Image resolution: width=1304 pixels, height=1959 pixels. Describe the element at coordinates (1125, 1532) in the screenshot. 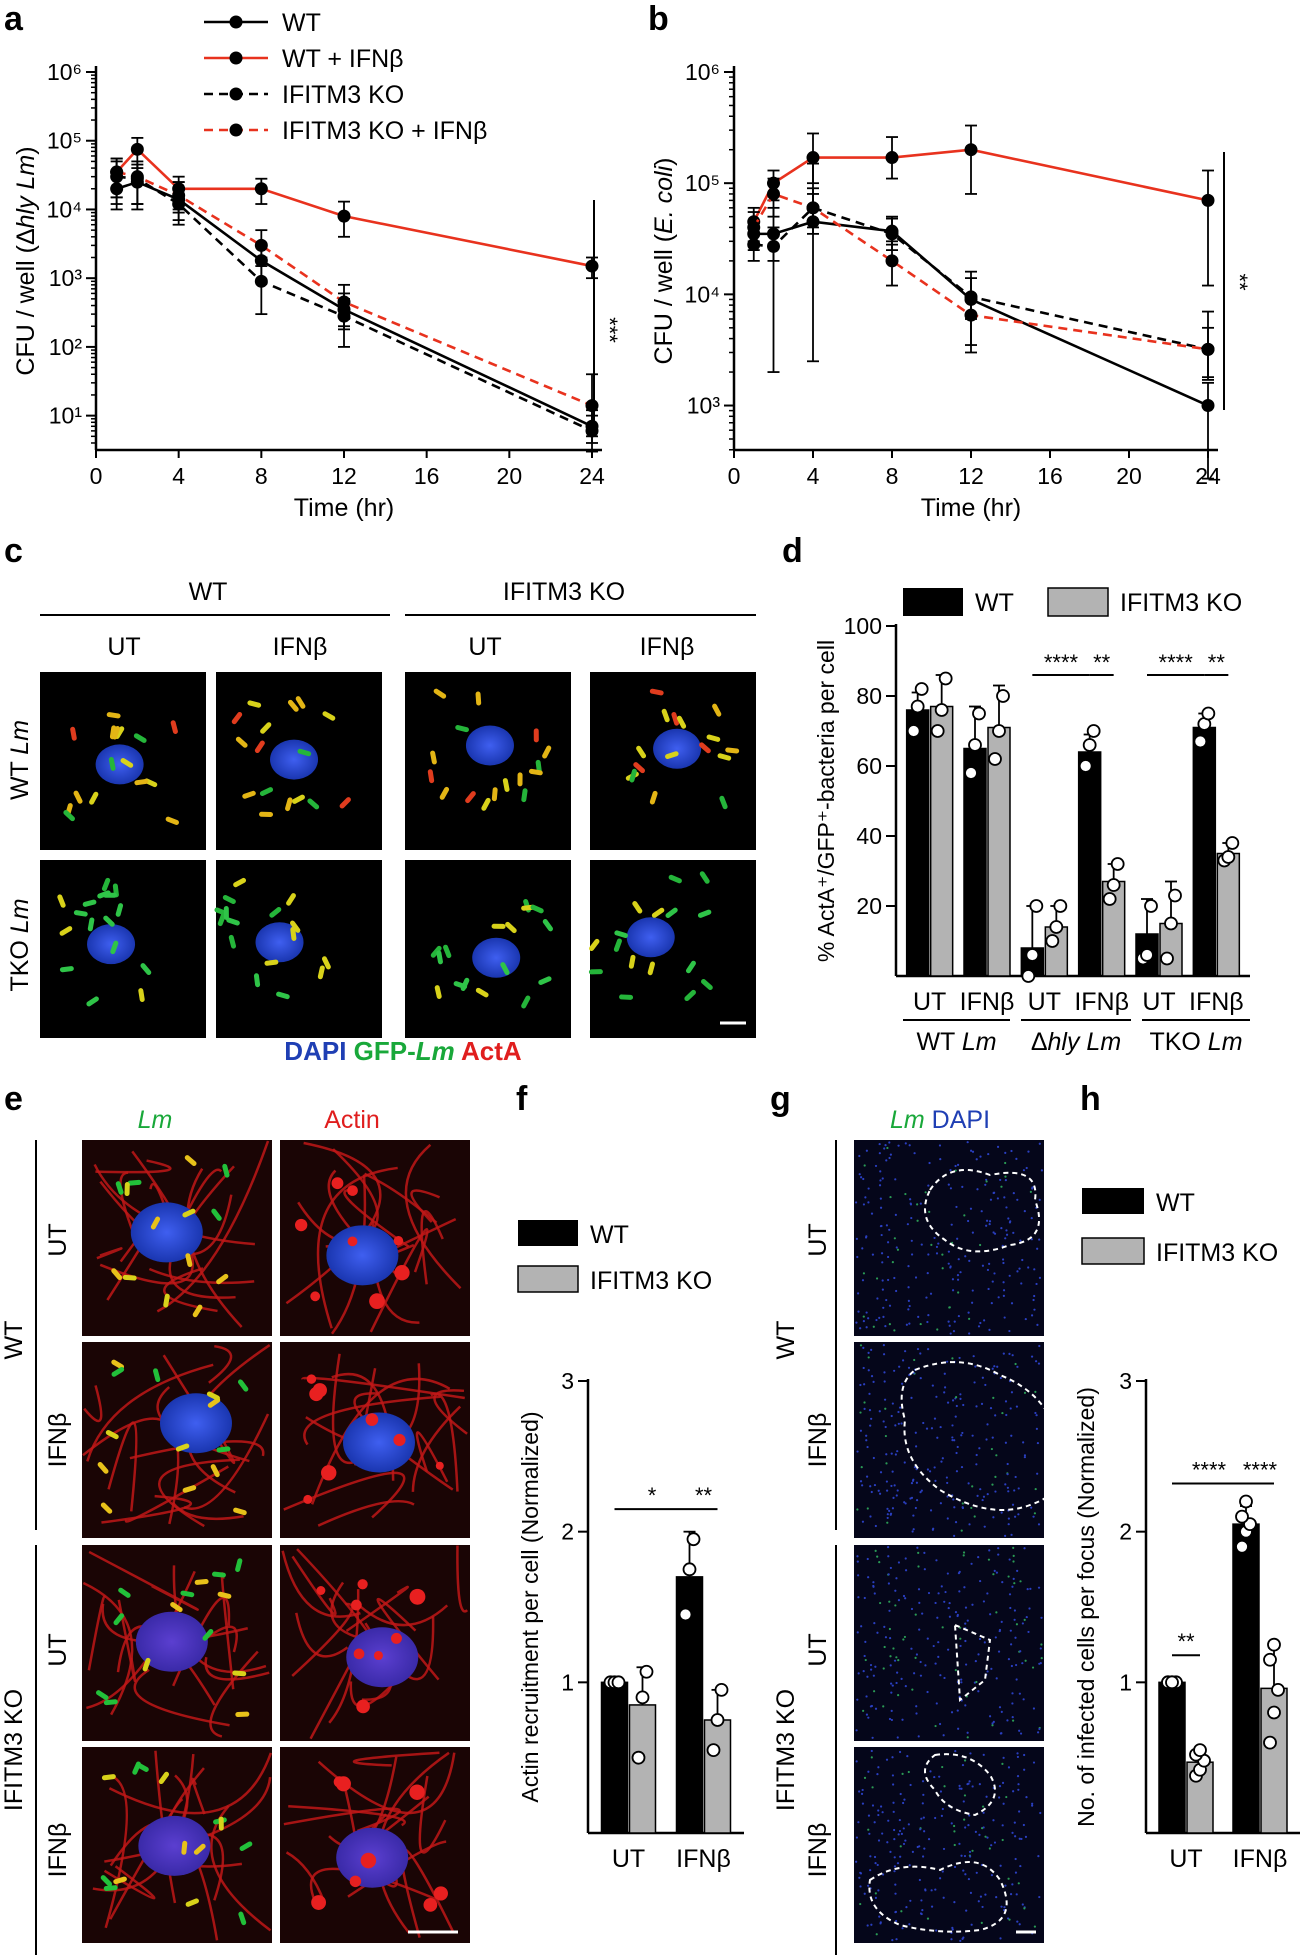

I see `y-tick-label: 2` at that location.